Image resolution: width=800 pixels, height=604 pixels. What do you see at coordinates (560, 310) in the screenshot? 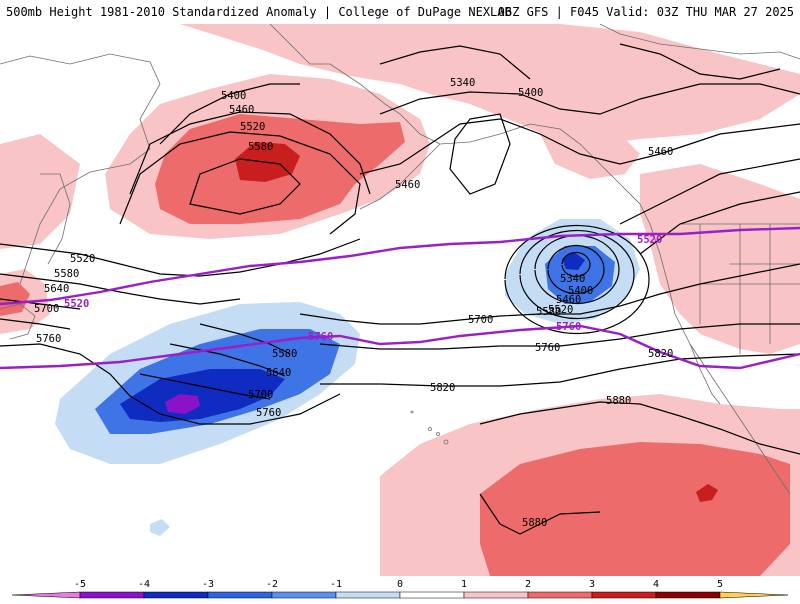
I see `height-5520-low: 5520` at bounding box center [560, 310].